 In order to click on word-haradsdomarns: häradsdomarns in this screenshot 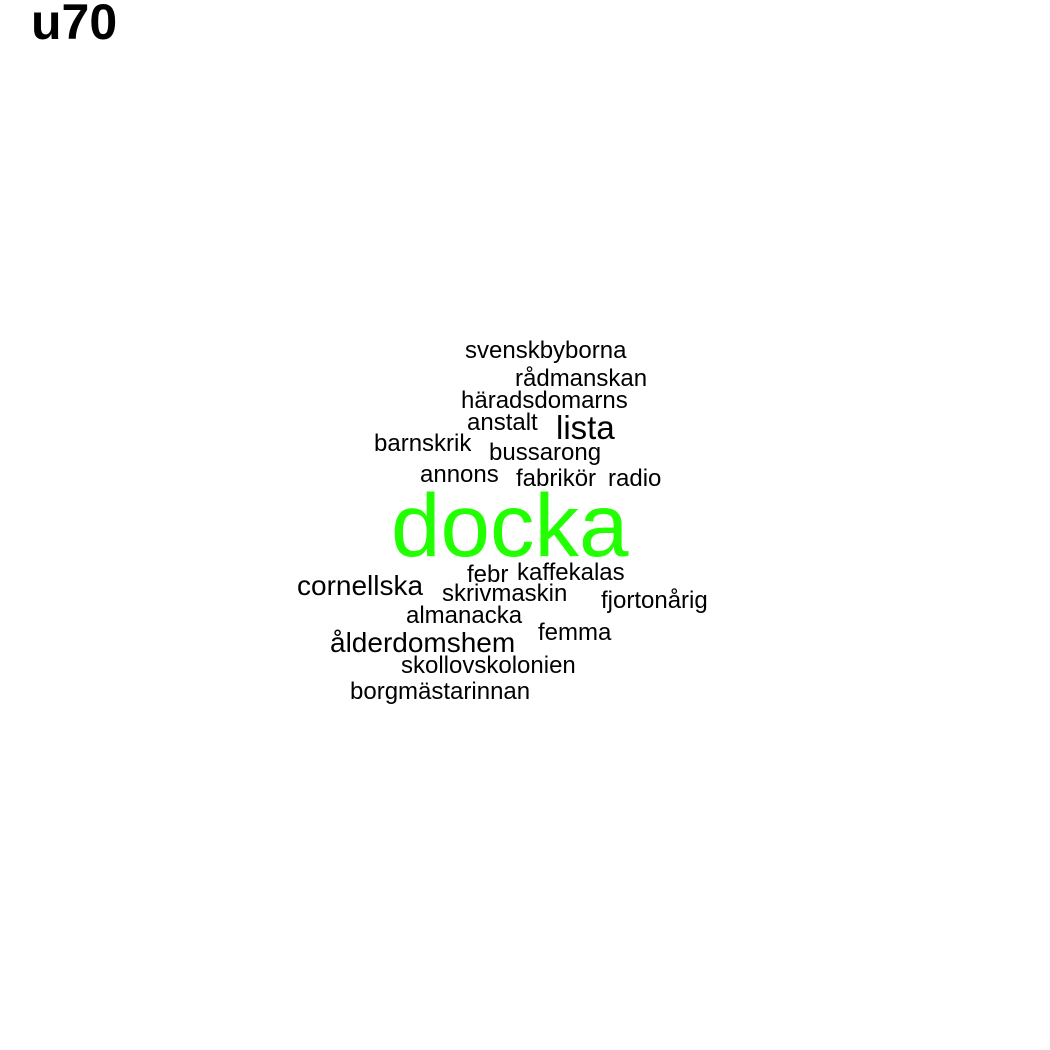, I will do `click(544, 400)`.